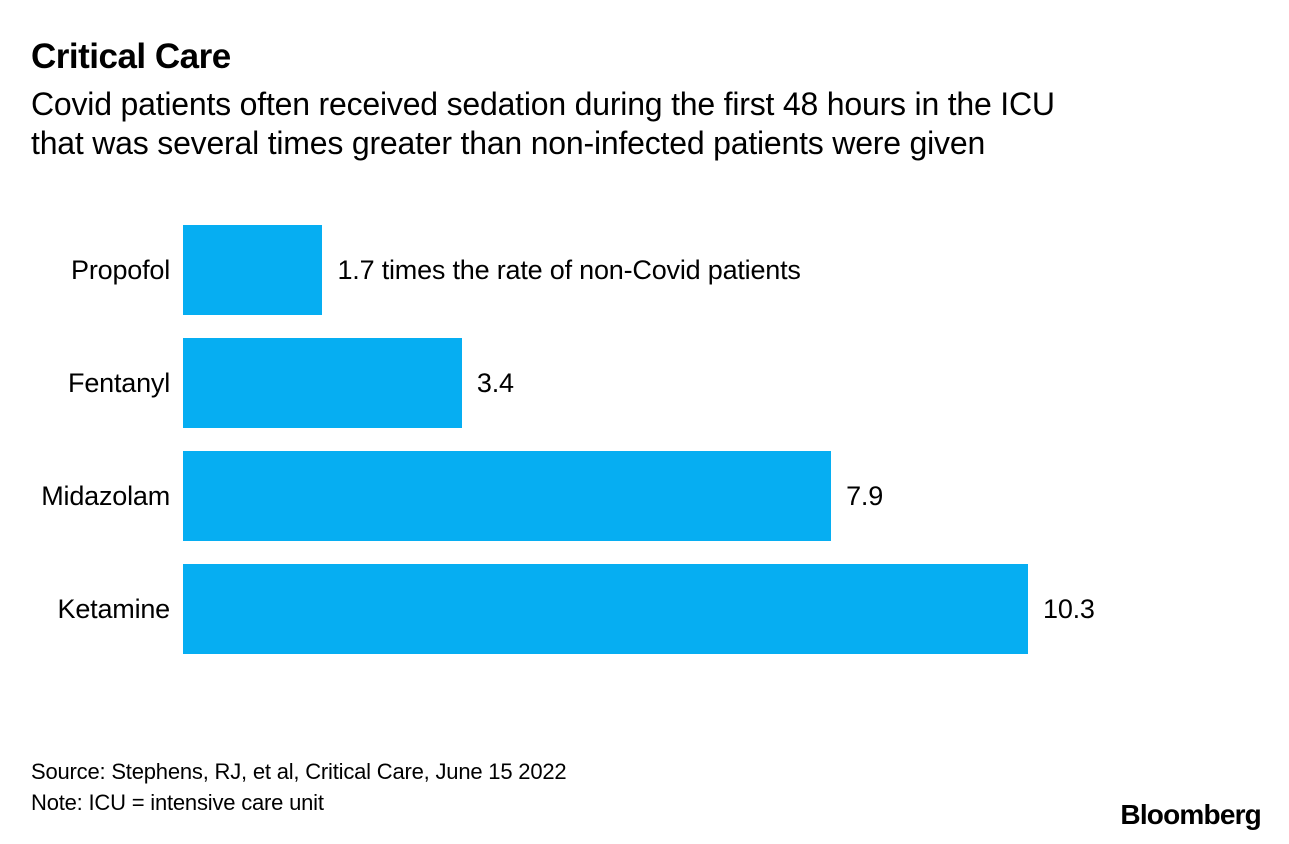  Describe the element at coordinates (865, 495) in the screenshot. I see `value-label: 7.9` at that location.